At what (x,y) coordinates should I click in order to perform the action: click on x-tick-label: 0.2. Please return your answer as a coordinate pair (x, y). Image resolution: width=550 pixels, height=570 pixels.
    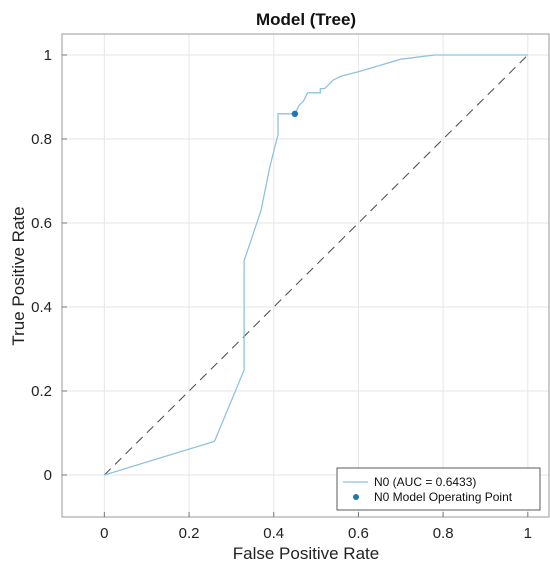
    Looking at the image, I should click on (189, 533).